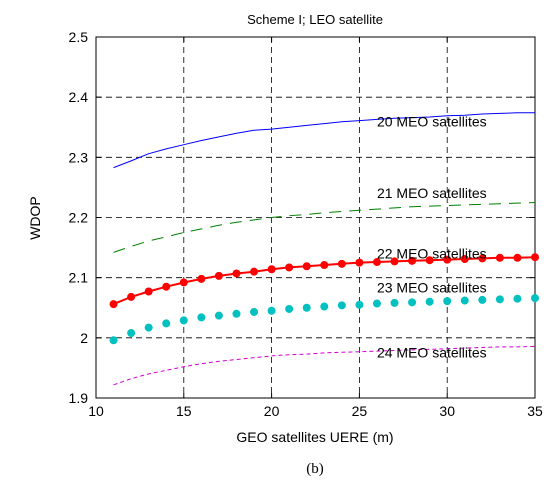  Describe the element at coordinates (314, 437) in the screenshot. I see `x-axis-label: GEO satellites UERE (m)` at that location.